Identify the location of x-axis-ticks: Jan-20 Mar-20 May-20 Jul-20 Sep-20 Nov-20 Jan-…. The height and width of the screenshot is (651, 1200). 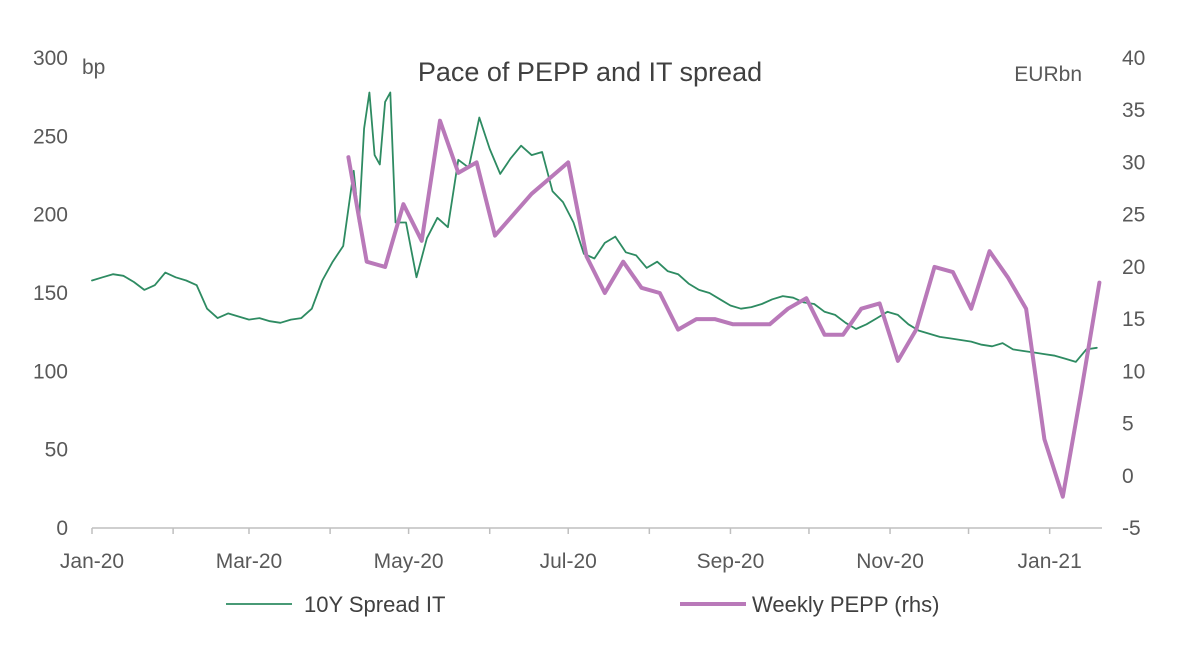
(571, 561).